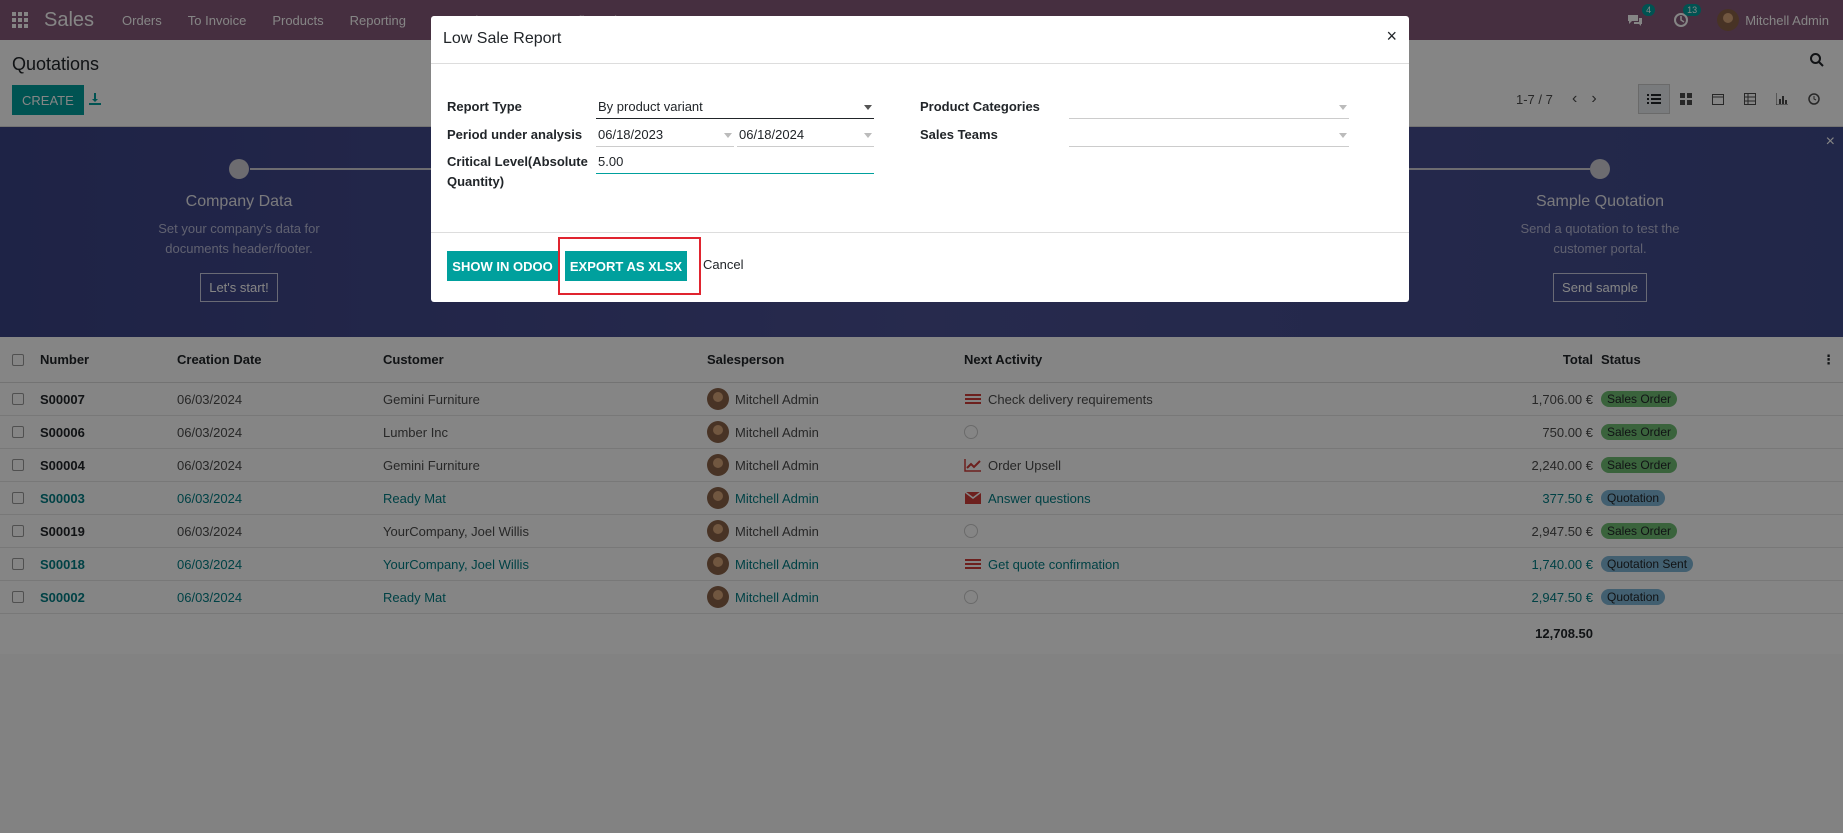 The height and width of the screenshot is (833, 1843). Describe the element at coordinates (414, 597) in the screenshot. I see `row-customer: Ready Mat` at that location.